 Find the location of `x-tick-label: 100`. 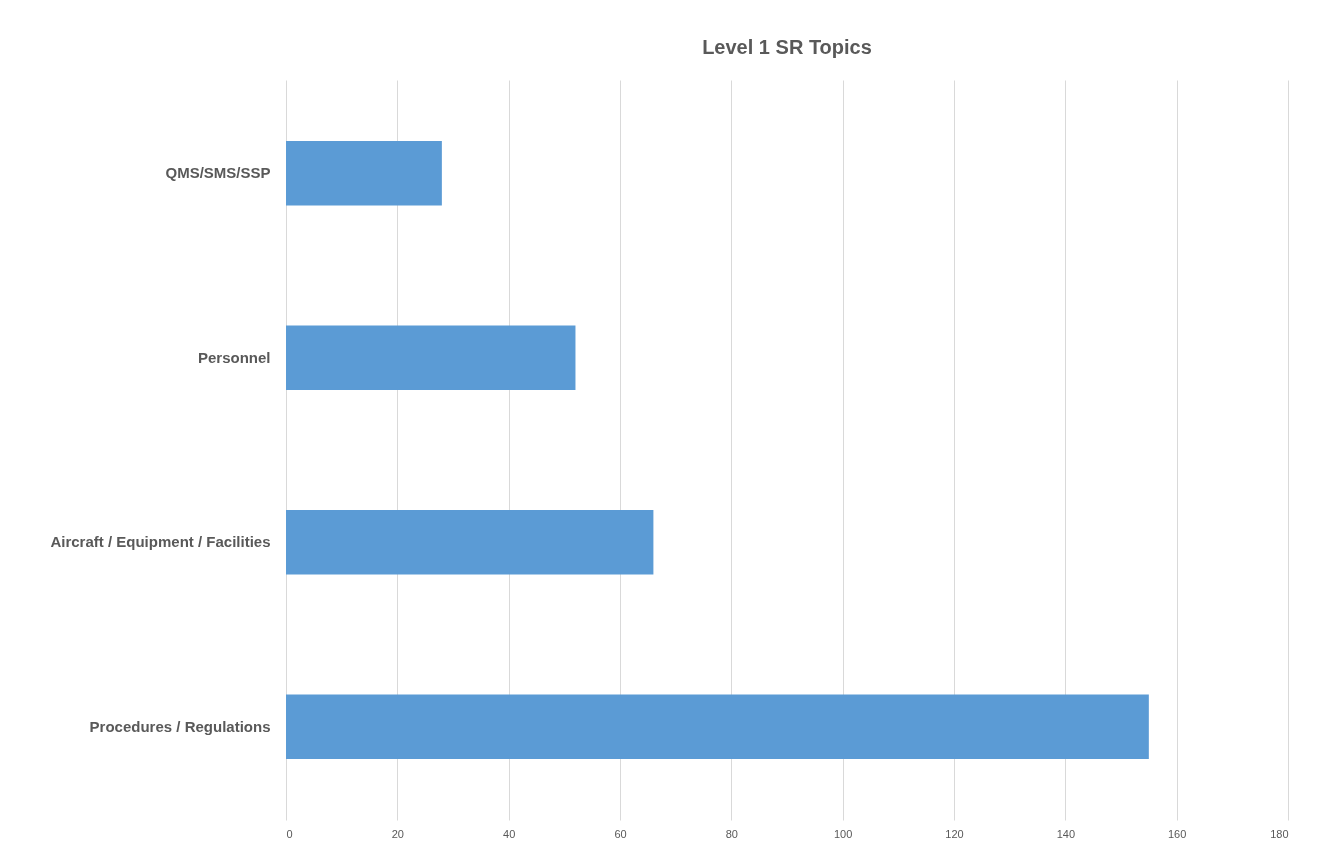

x-tick-label: 100 is located at coordinates (843, 833).